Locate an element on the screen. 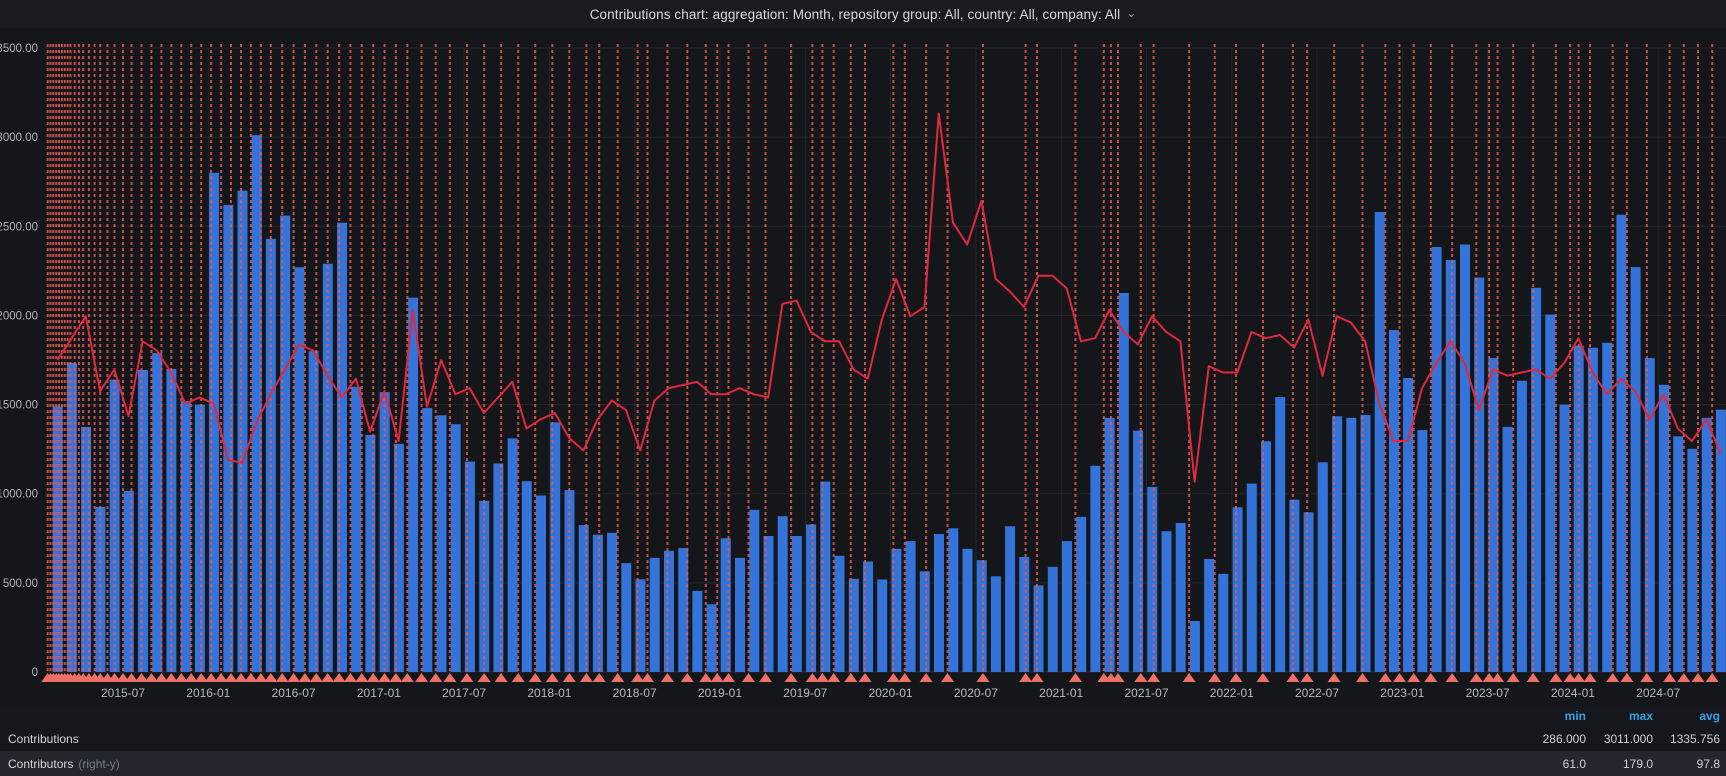 Image resolution: width=1726 pixels, height=776 pixels. legend-label-contributions: Contributions is located at coordinates (43, 738).